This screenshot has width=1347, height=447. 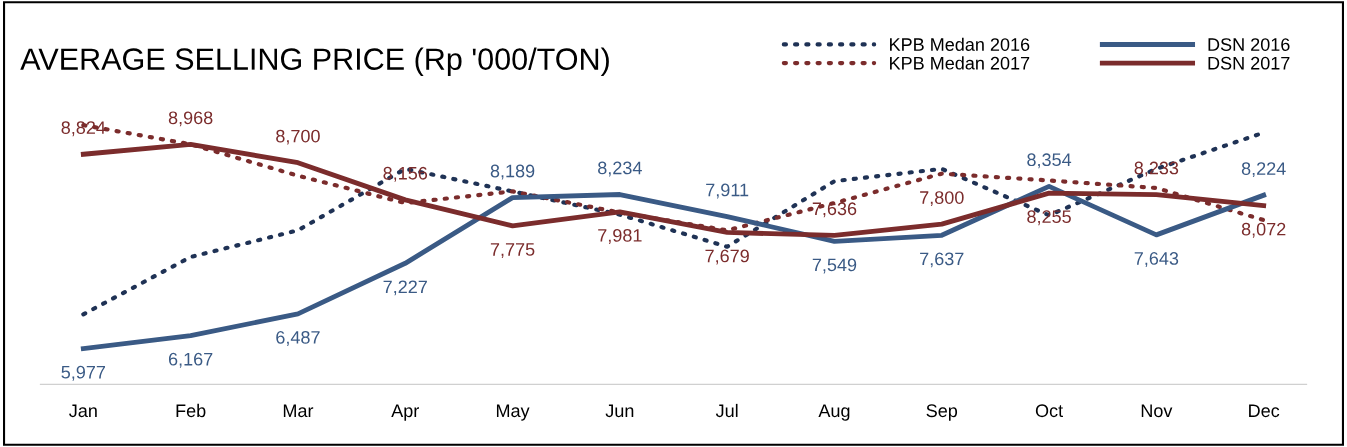 What do you see at coordinates (298, 137) in the screenshot?
I see `data-label: 8,700` at bounding box center [298, 137].